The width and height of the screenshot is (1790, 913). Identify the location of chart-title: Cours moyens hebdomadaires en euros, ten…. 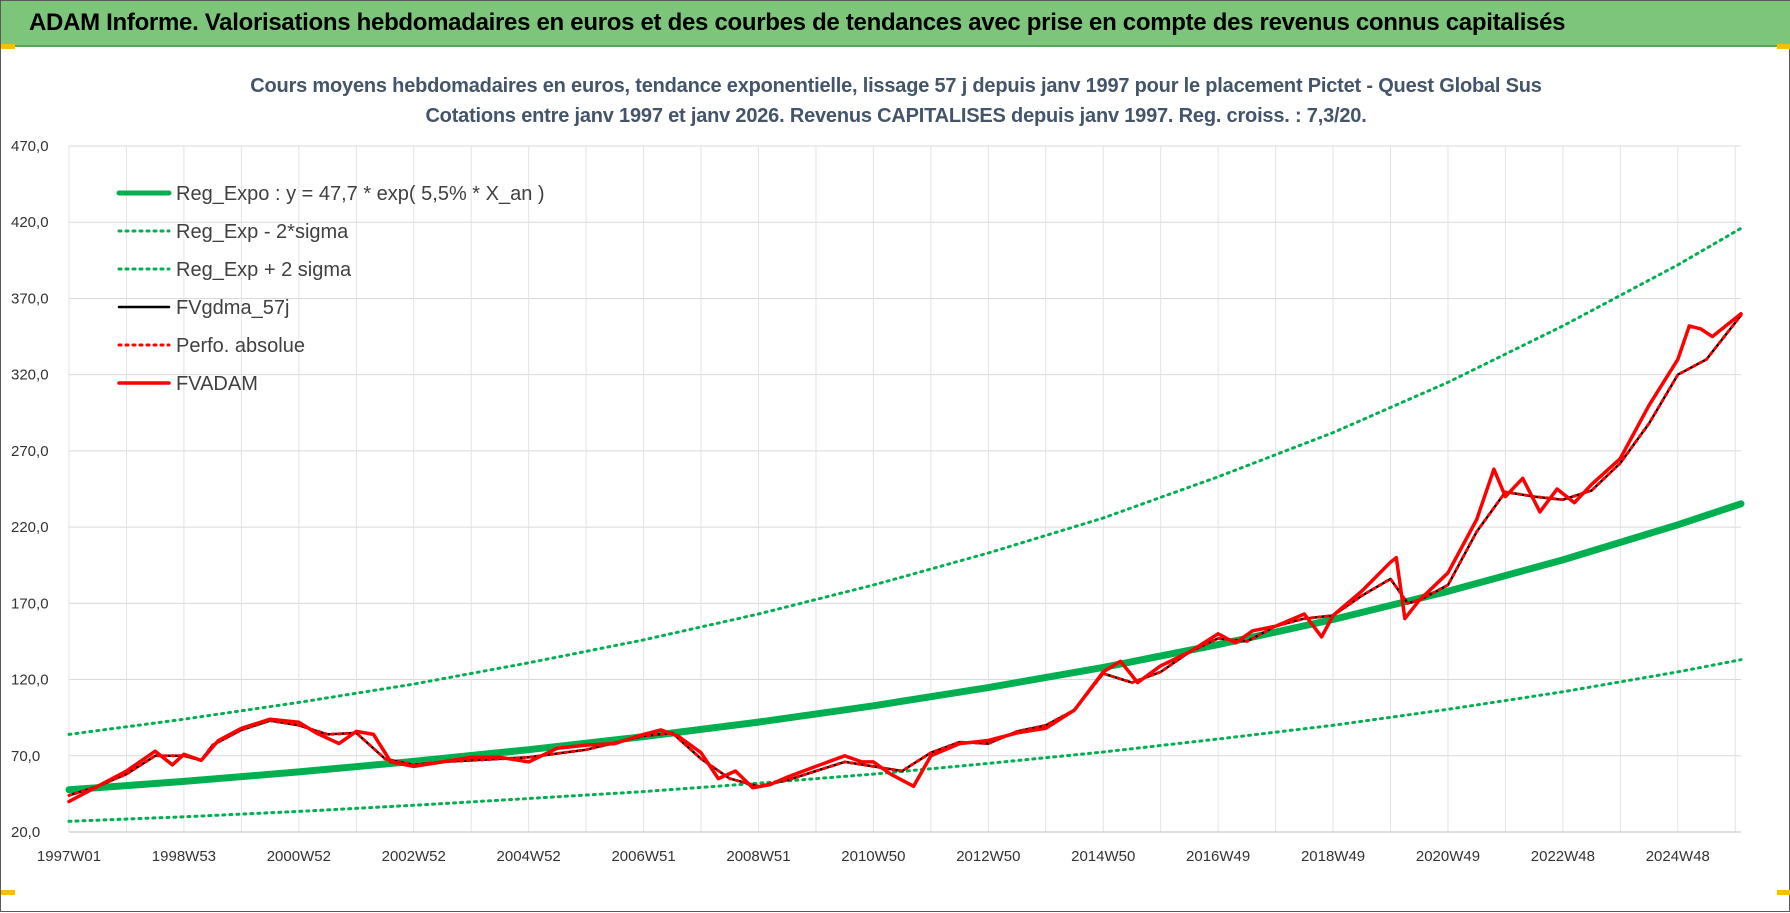
(896, 86).